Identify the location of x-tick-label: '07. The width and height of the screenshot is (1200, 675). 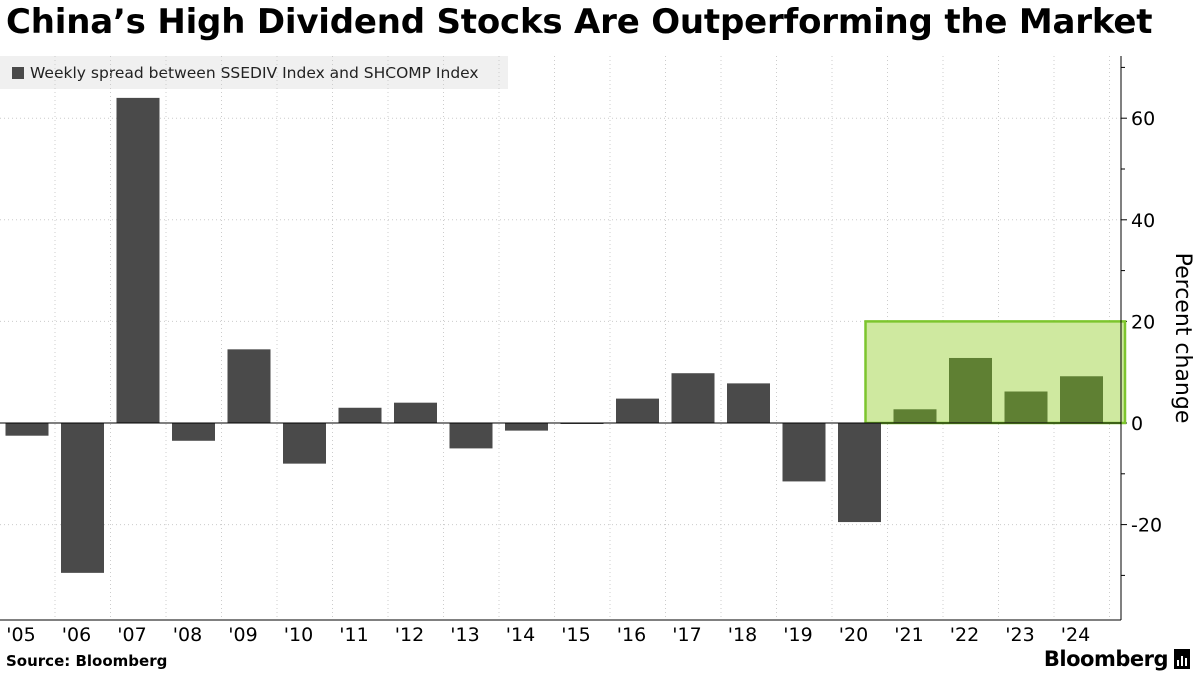
(131, 635).